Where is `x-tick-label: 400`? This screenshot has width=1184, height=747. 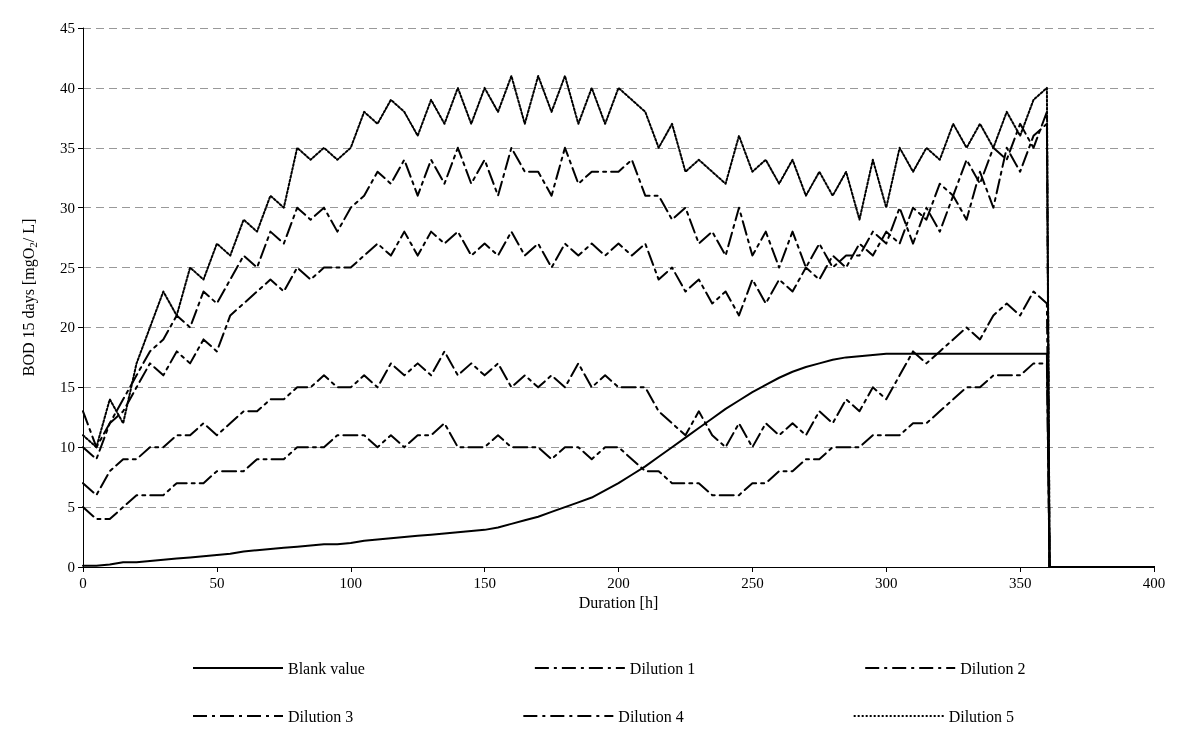
x-tick-label: 400 is located at coordinates (1154, 582).